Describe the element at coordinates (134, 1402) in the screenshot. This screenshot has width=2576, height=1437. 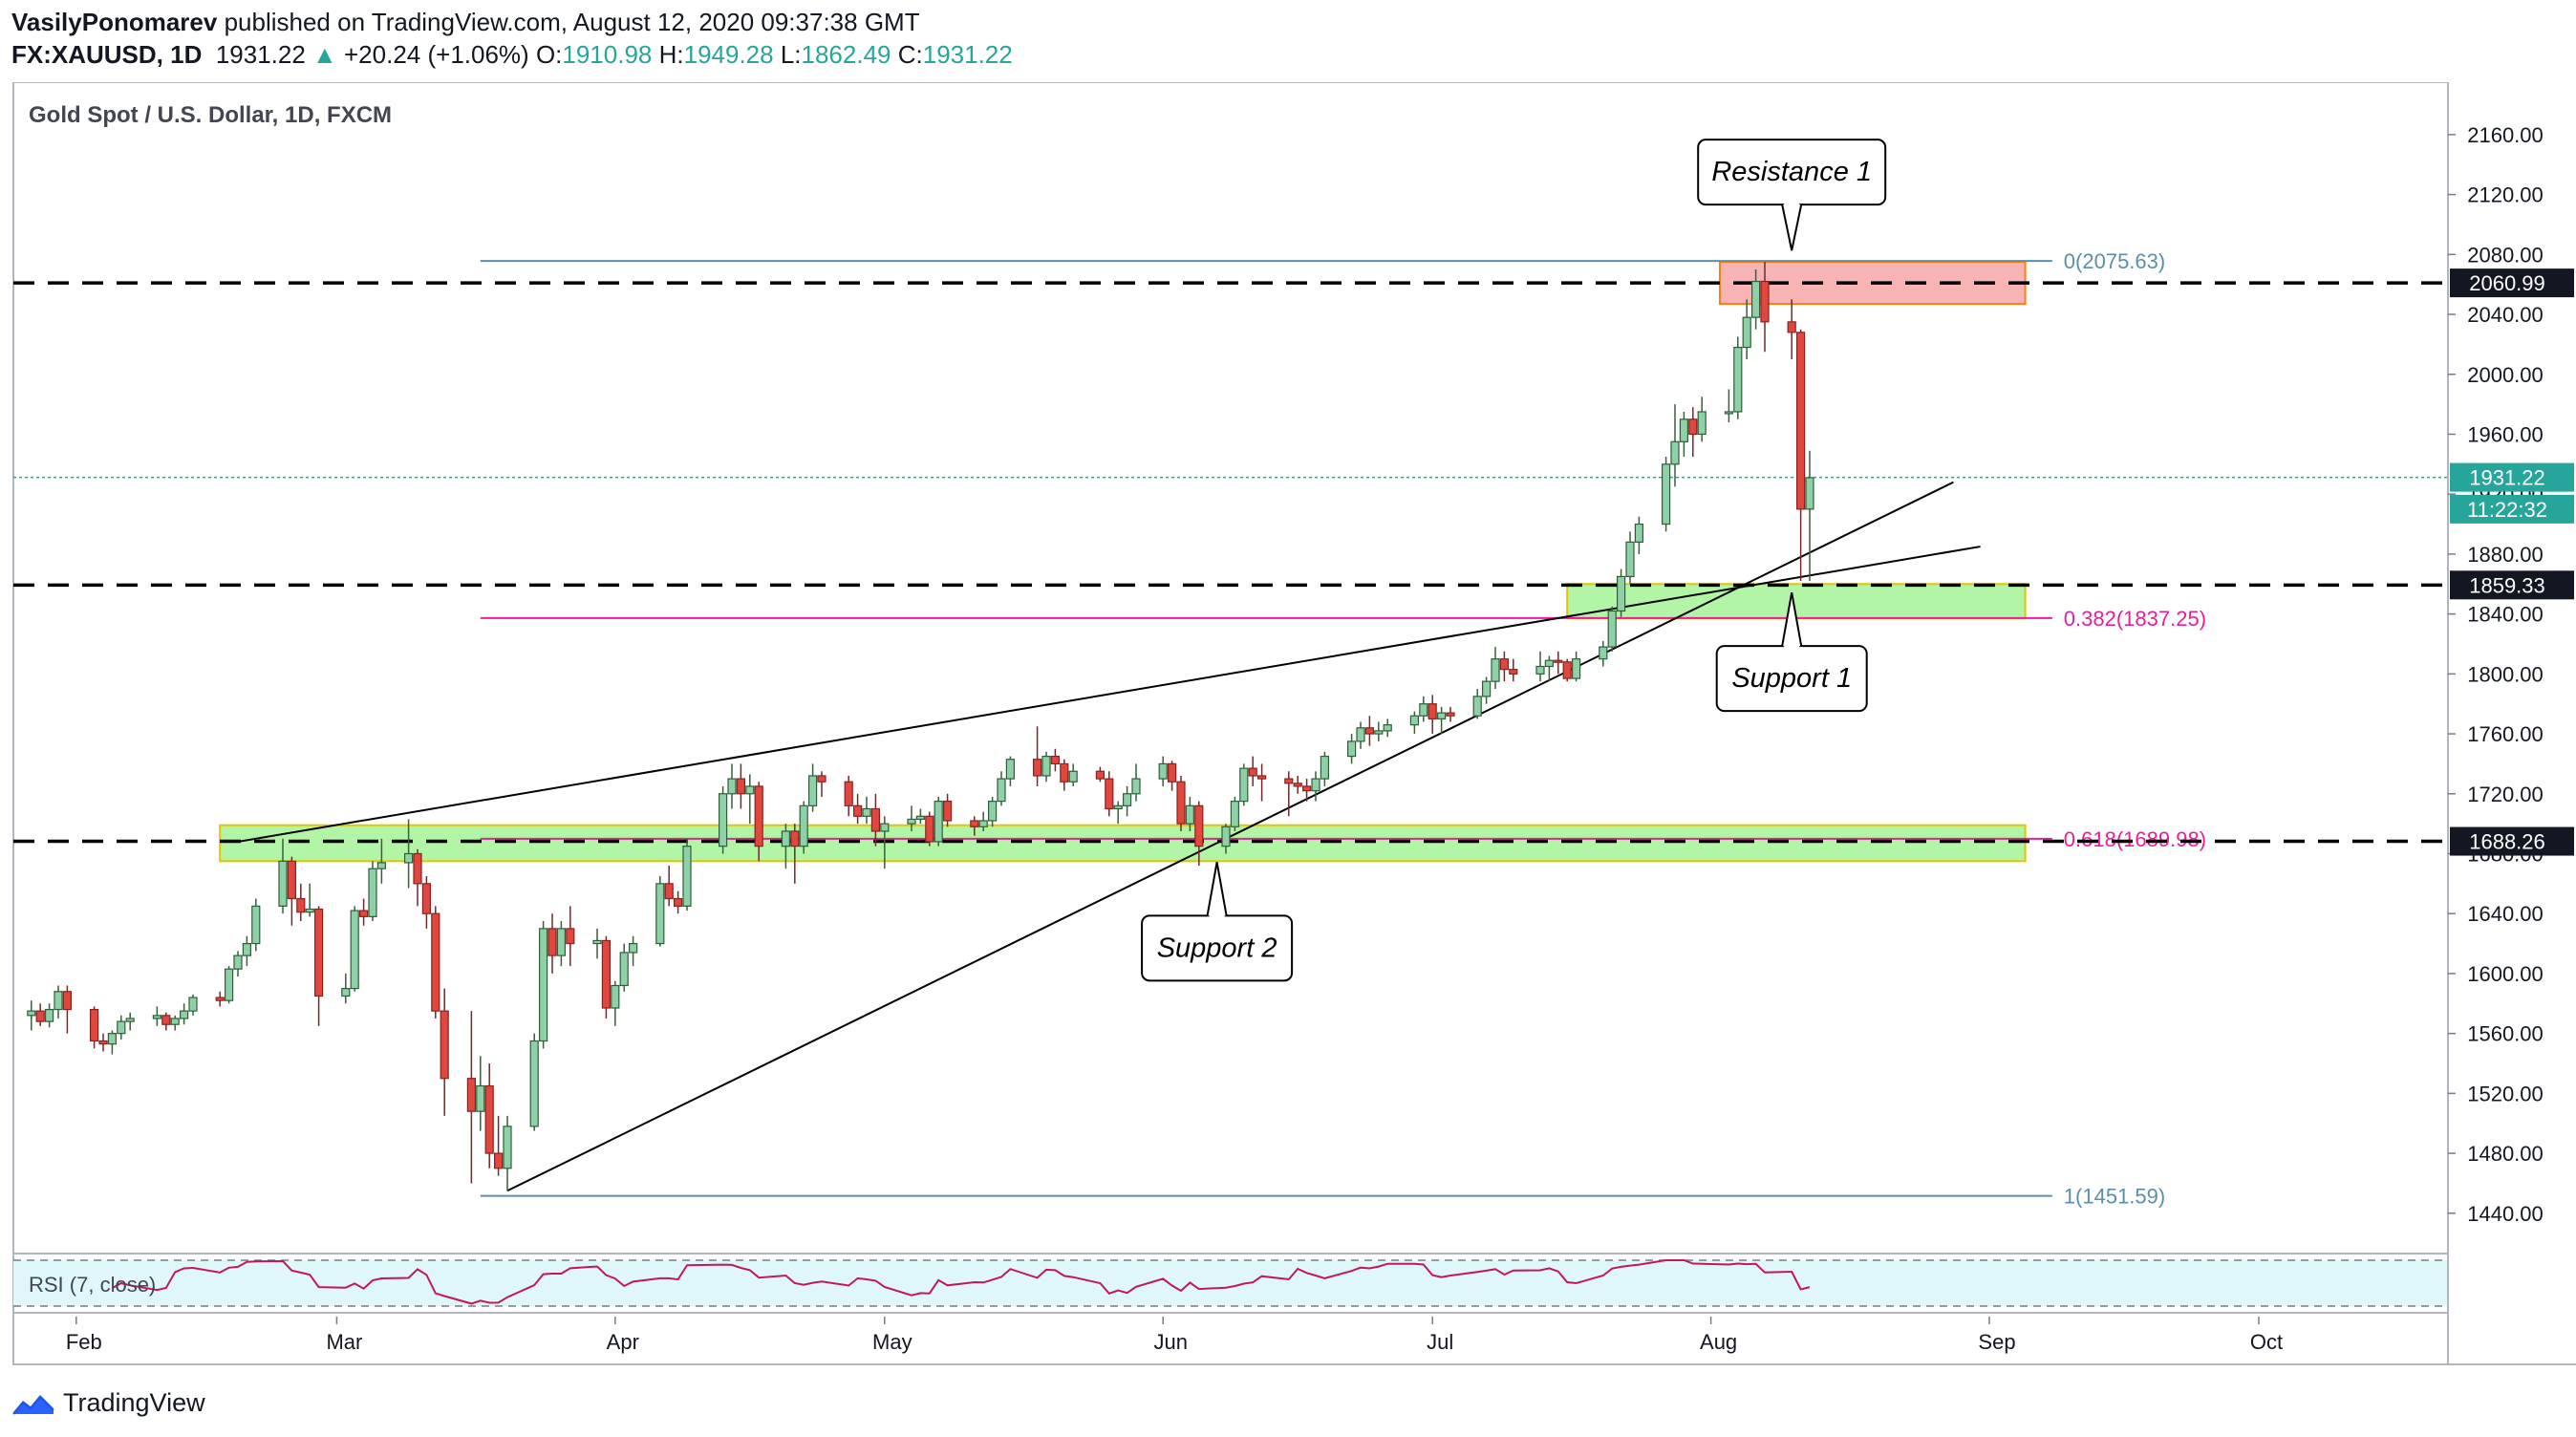
I see `tradingview-logo-text: TradingView` at that location.